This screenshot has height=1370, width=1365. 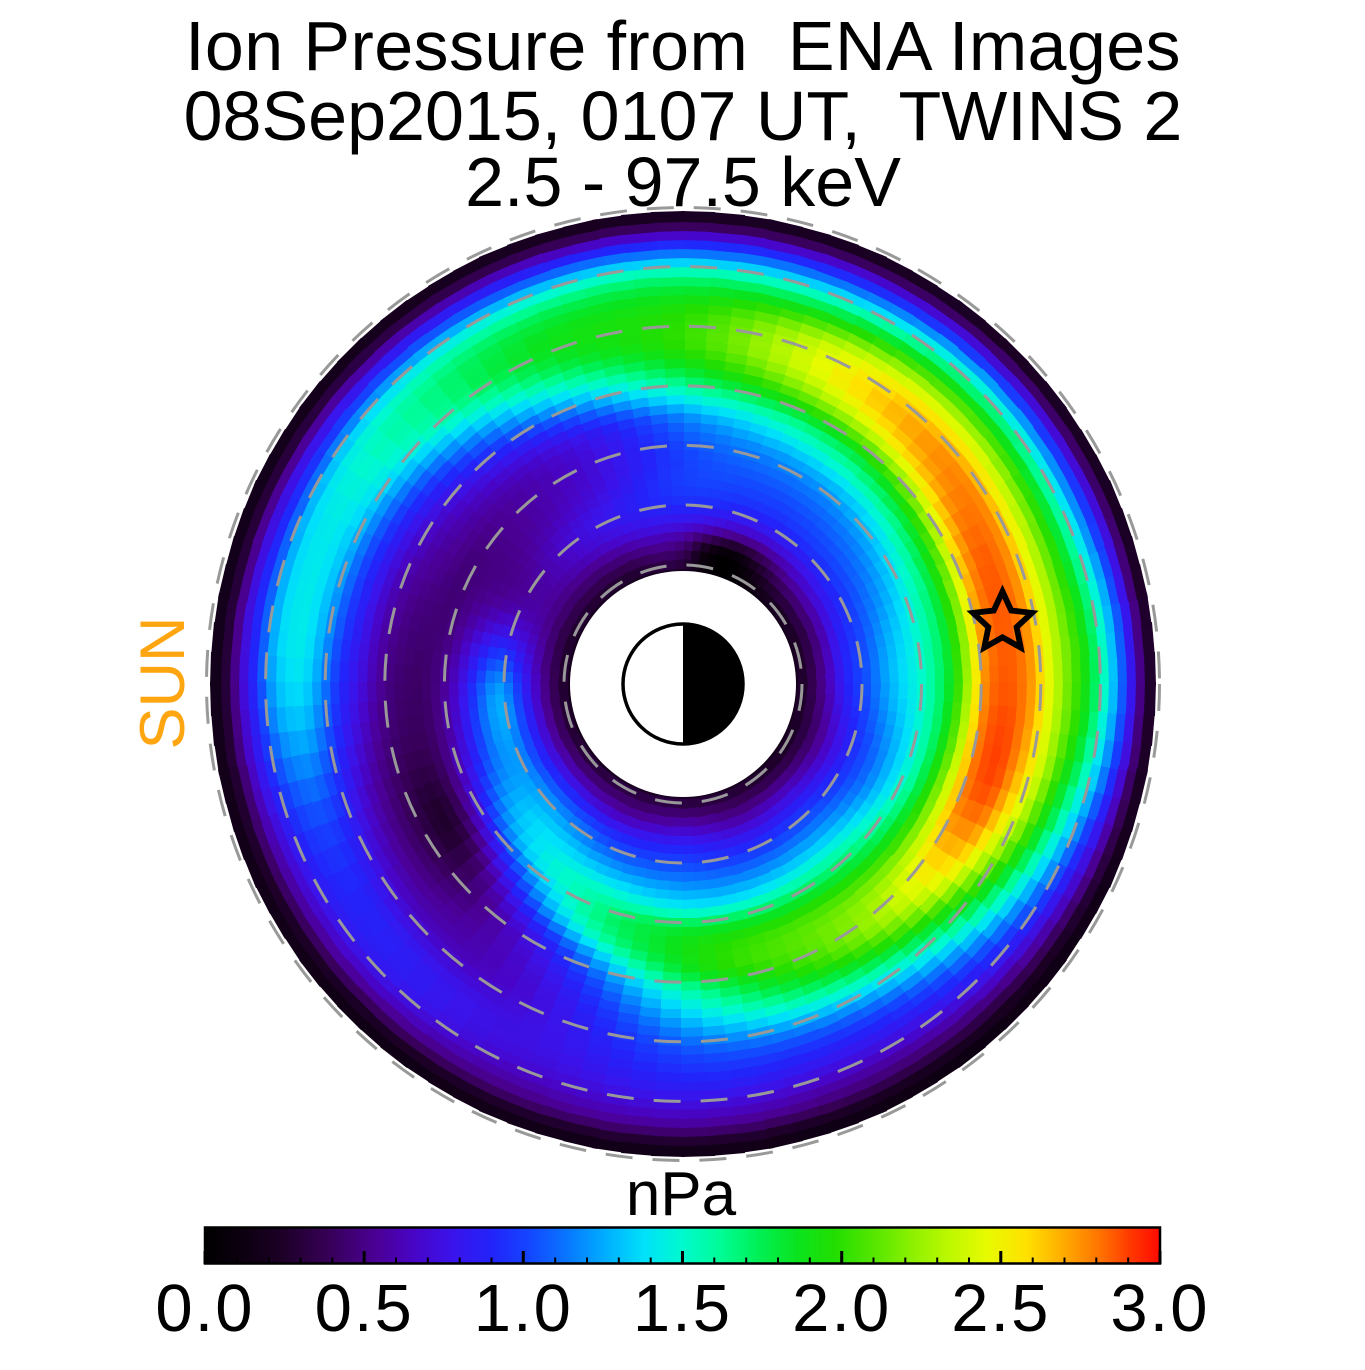 What do you see at coordinates (682, 1308) in the screenshot?
I see `svg-text: 1.5` at bounding box center [682, 1308].